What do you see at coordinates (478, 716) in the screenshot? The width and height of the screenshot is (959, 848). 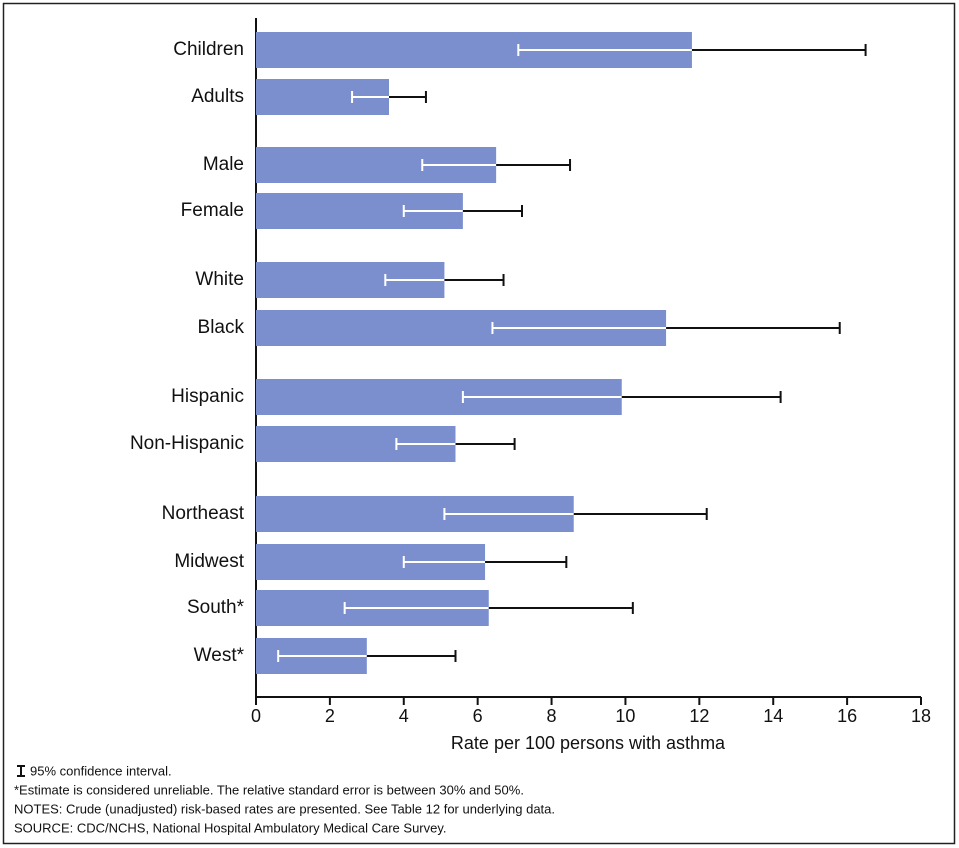 I see `x-tick-label: 6` at bounding box center [478, 716].